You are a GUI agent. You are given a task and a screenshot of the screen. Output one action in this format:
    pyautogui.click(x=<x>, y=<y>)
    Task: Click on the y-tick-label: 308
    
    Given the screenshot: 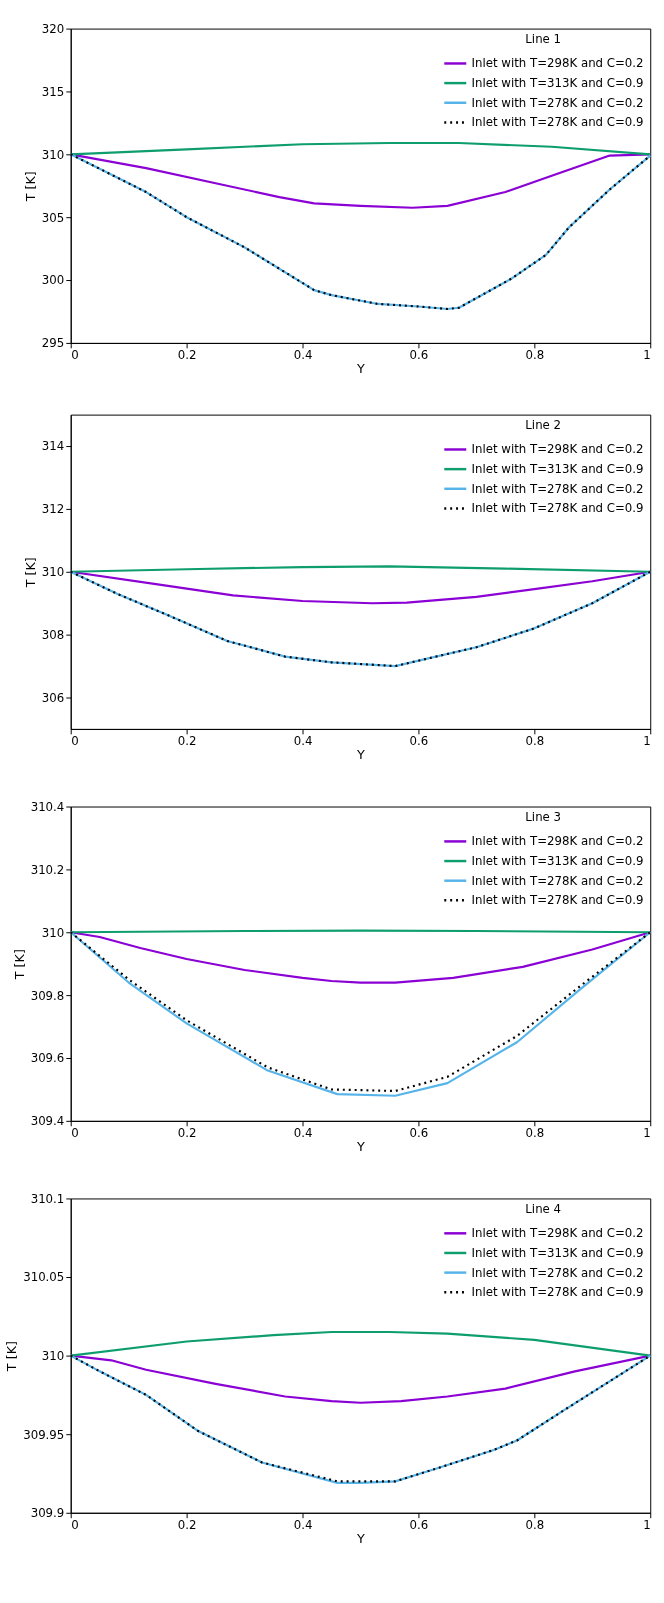 What is the action you would take?
    pyautogui.click(x=53, y=635)
    